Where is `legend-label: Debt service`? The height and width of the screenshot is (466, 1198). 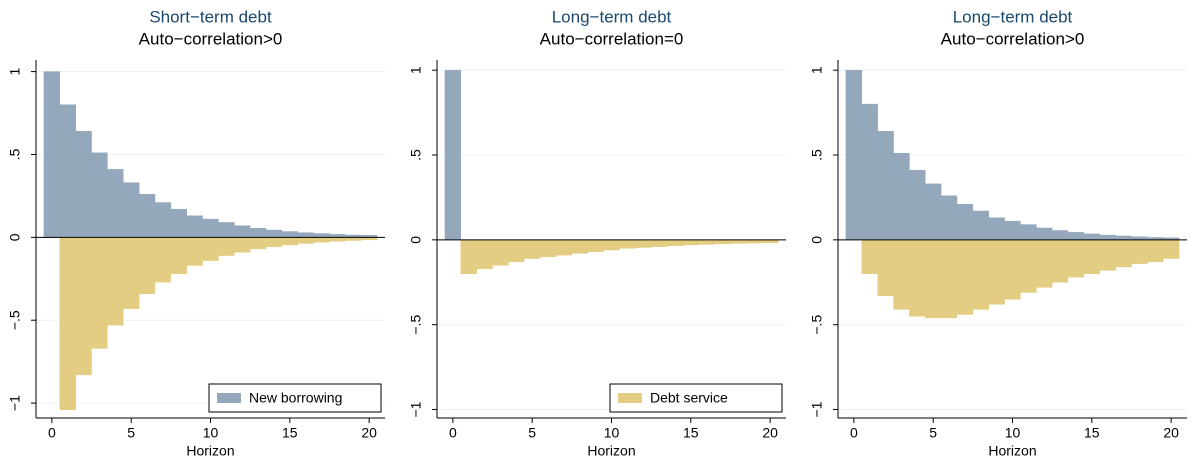
legend-label: Debt service is located at coordinates (689, 398).